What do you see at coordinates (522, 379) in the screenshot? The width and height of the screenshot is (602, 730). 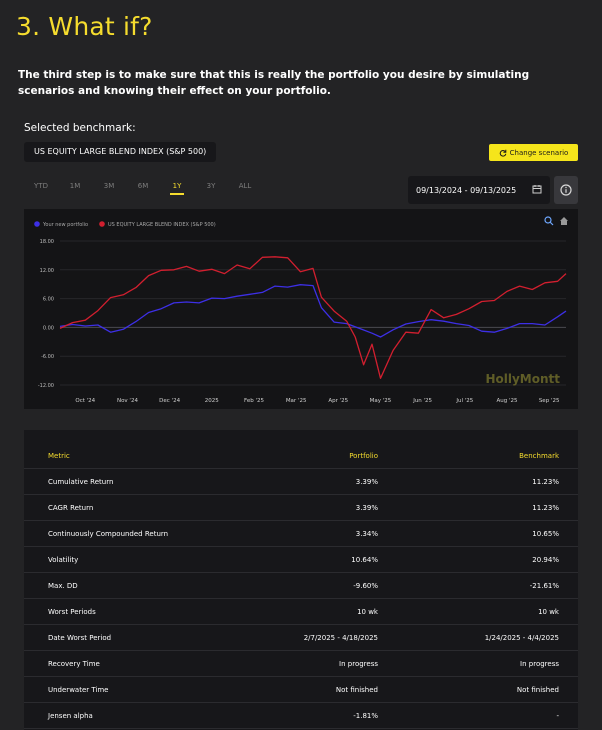 I see `watermark-logo: HollyMontt` at bounding box center [522, 379].